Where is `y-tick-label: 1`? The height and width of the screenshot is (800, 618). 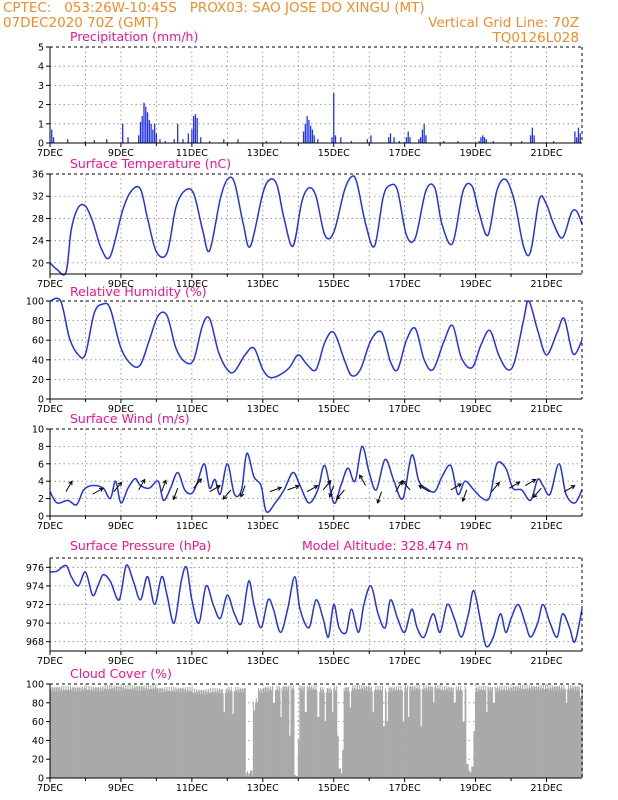
y-tick-label: 1 is located at coordinates (41, 124).